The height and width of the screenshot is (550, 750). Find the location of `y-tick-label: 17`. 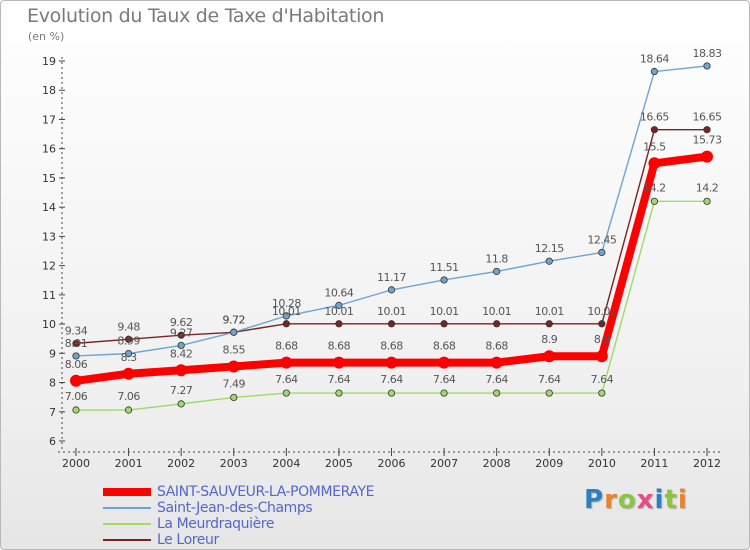

y-tick-label: 17 is located at coordinates (49, 119).